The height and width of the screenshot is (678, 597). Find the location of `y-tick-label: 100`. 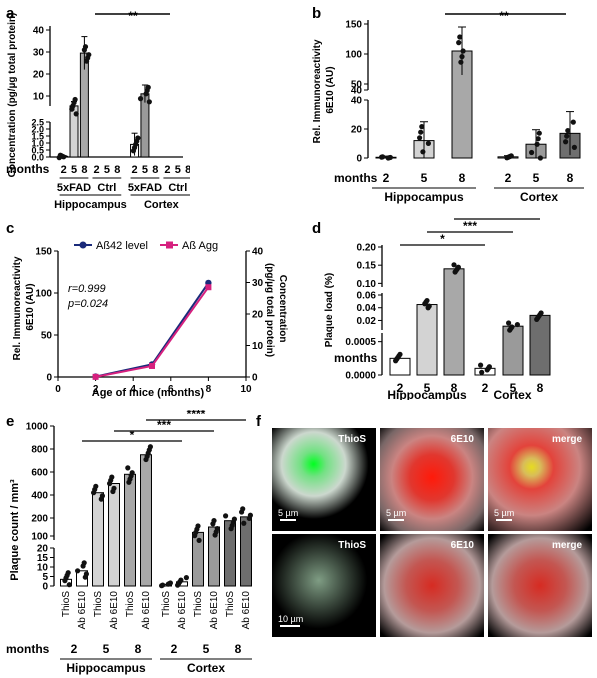

y-tick-label: 100 is located at coordinates (353, 55).